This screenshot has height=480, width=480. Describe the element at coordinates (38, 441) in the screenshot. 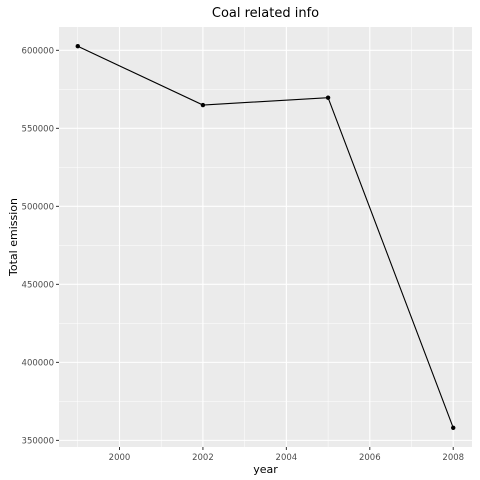

I see `y-tick-label: 350000` at that location.